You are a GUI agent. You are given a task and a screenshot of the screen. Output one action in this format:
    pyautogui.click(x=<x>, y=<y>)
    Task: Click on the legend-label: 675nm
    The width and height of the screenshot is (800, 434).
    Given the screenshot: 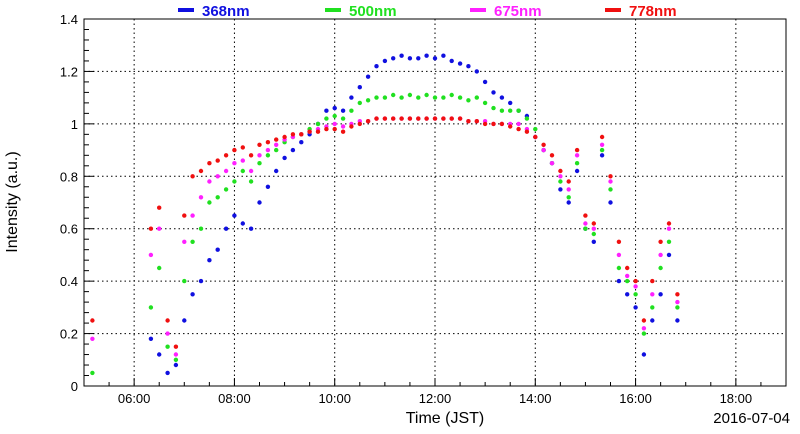 What is the action you would take?
    pyautogui.click(x=518, y=11)
    